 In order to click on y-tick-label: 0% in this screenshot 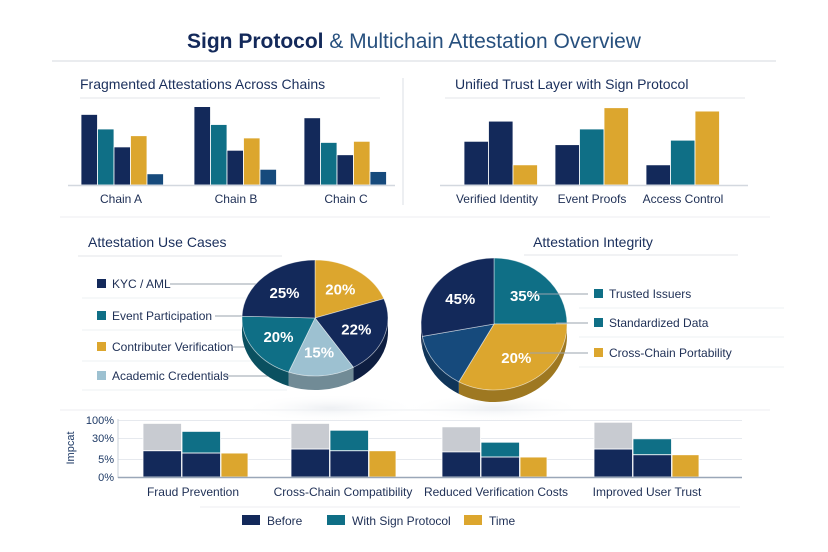, I will do `click(106, 478)`.